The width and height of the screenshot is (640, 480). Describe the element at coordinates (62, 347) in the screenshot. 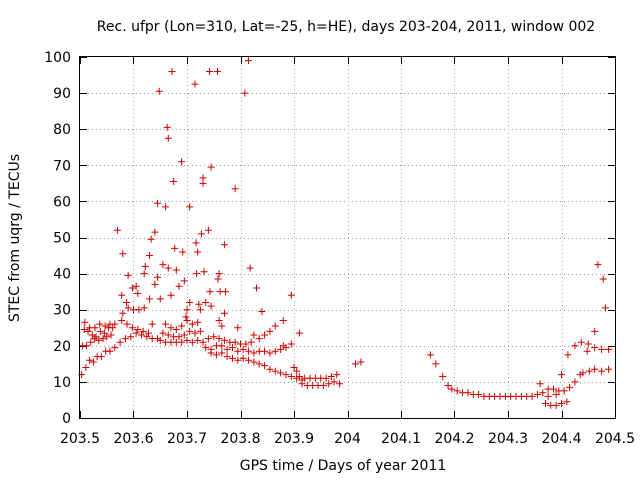

I see `y-tick-label: 20` at that location.